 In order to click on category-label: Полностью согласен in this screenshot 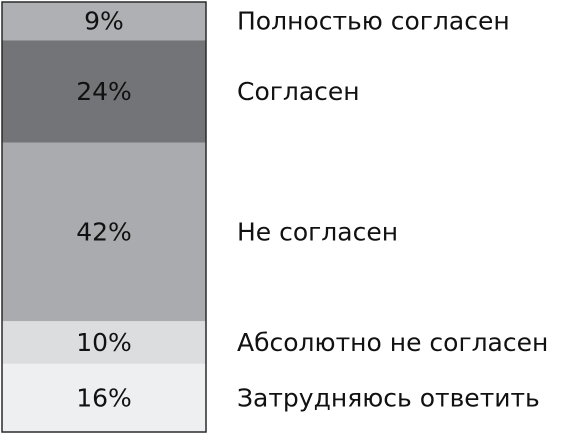, I will do `click(373, 21)`.